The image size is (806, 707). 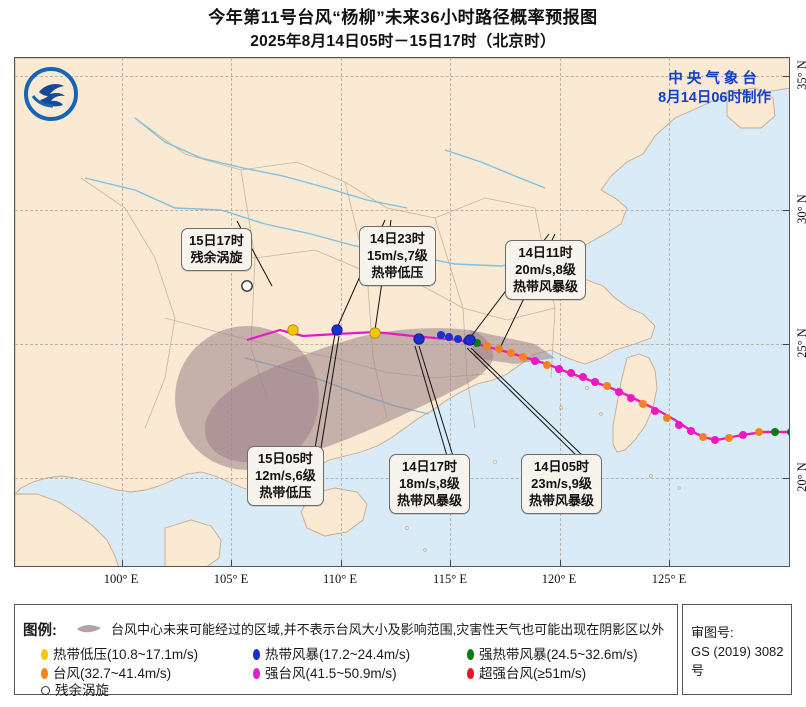 I want to click on callout-15d17h: 15日17时 残余涡旋, so click(x=216, y=249).